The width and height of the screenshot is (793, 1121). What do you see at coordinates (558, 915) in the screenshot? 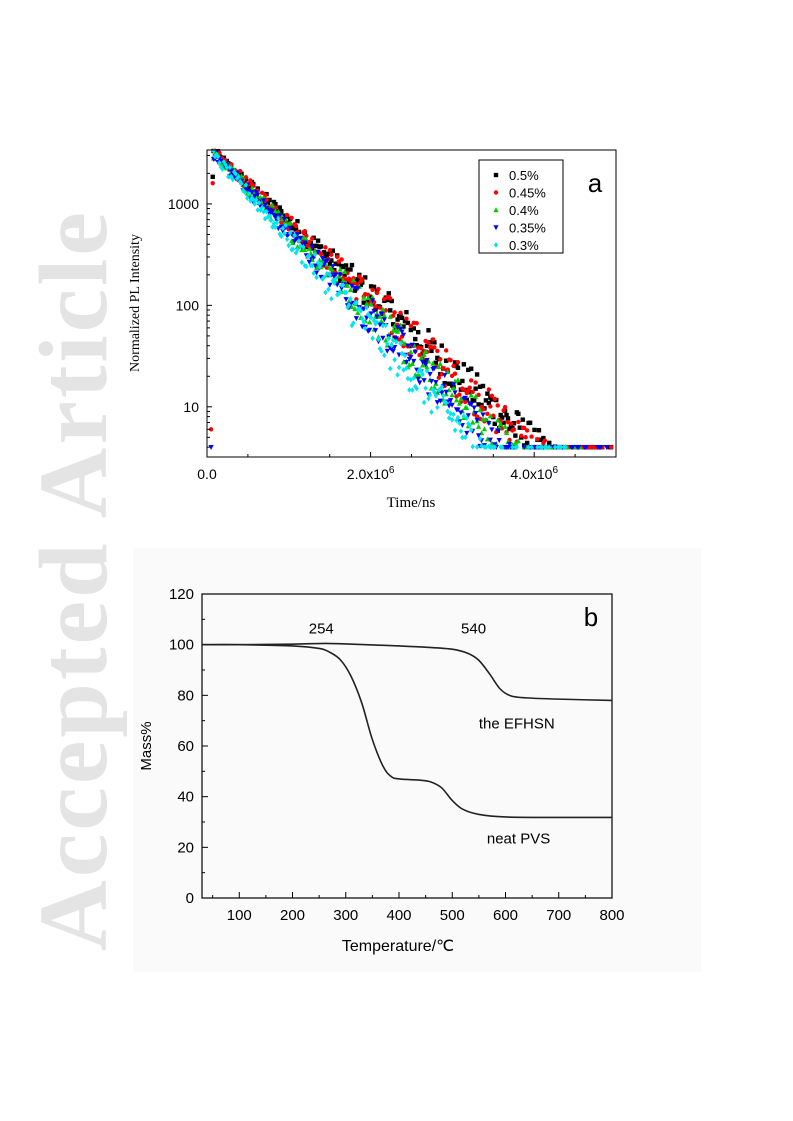
I see `panel-b-x-tick-label: 700` at bounding box center [558, 915].